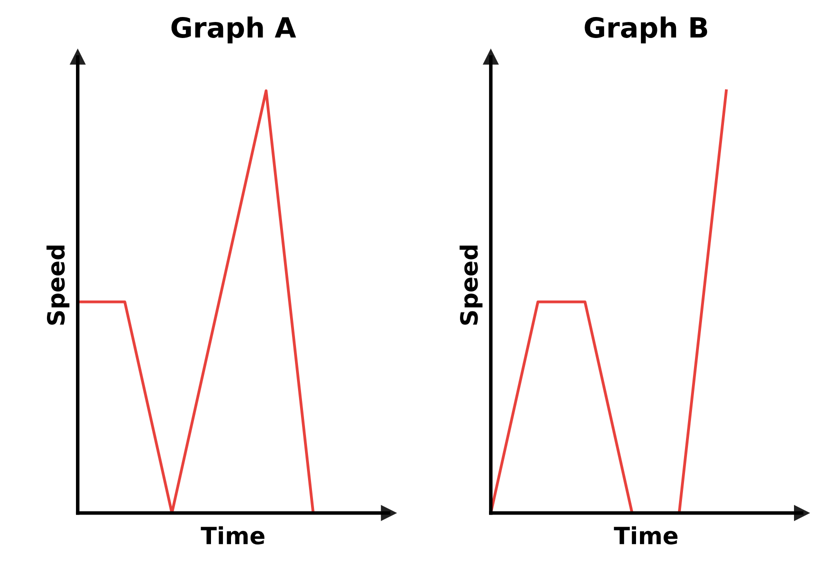  Describe the element at coordinates (233, 30) in the screenshot. I see `chart-title: Graph A` at that location.